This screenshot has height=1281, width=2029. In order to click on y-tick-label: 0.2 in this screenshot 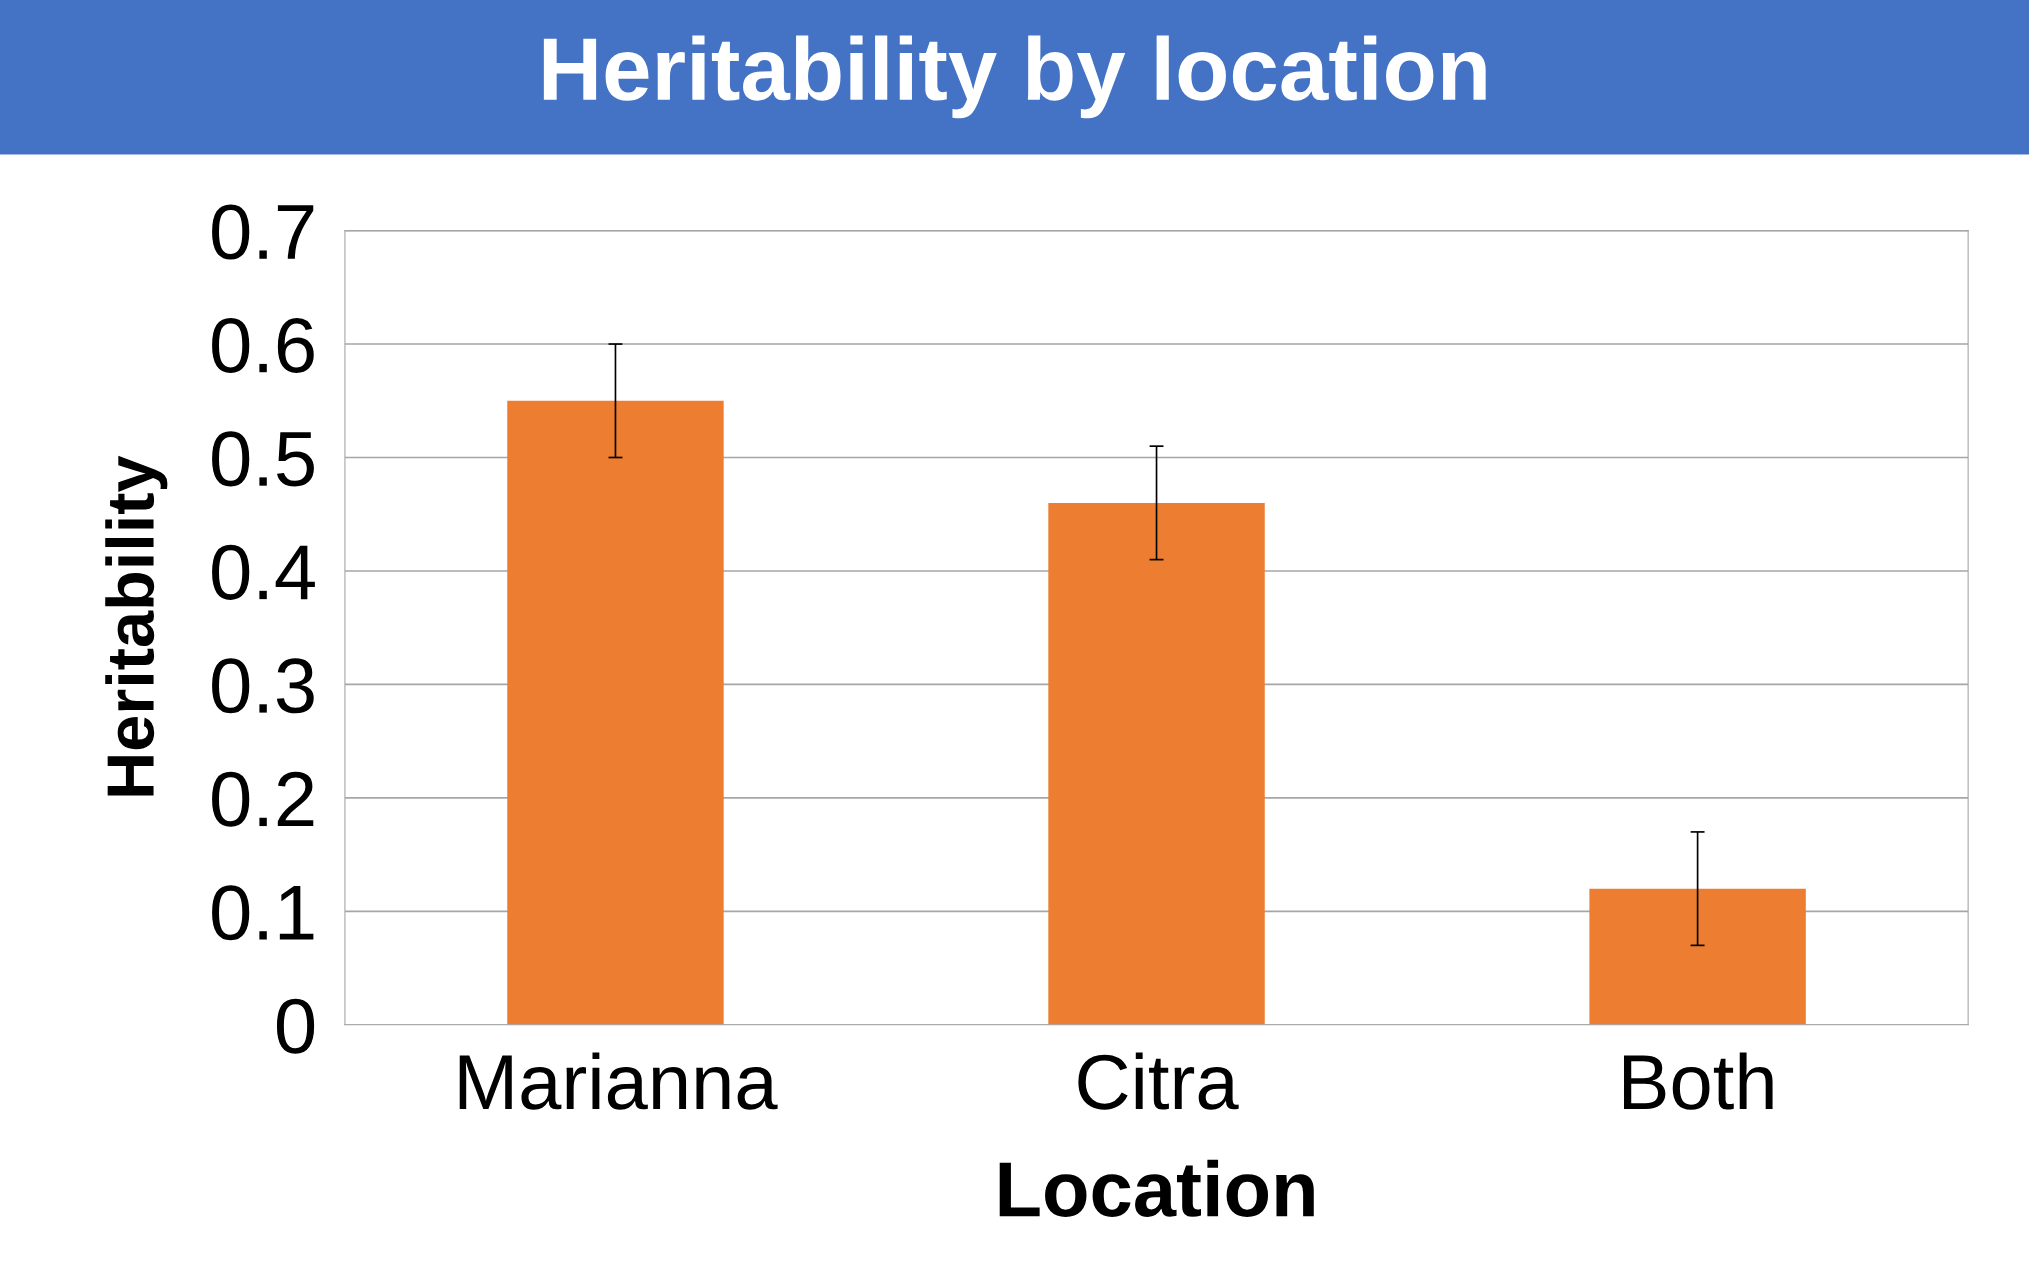, I will do `click(263, 799)`.